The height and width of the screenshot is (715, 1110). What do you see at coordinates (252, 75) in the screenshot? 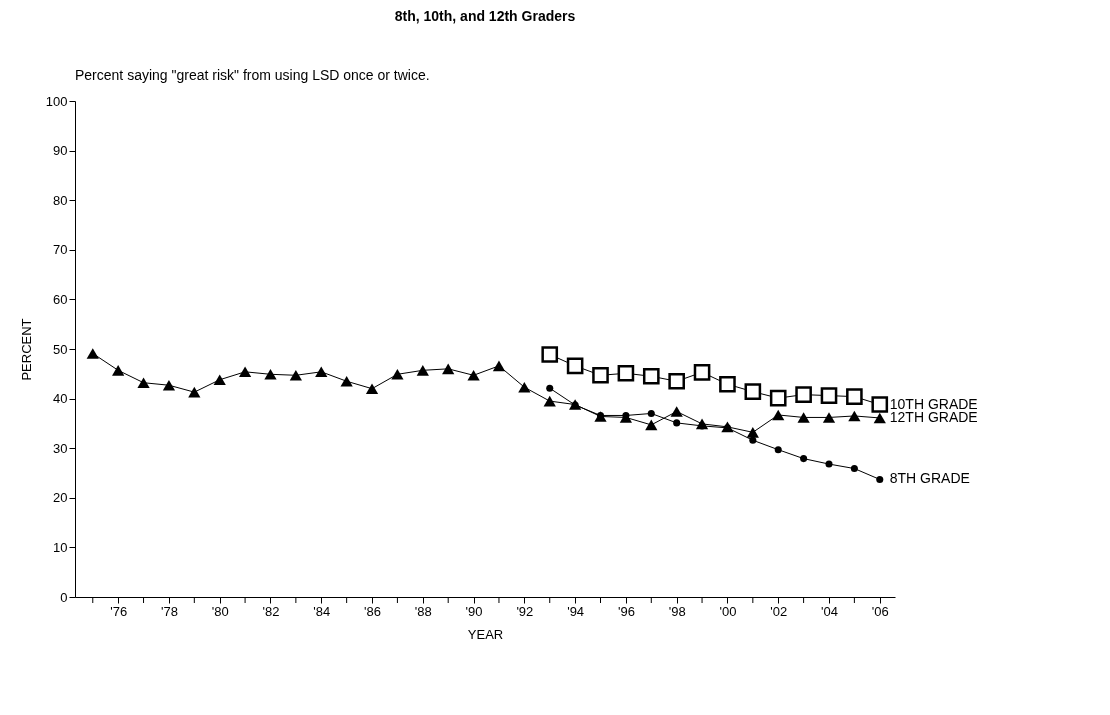
I see `text: Percent saying "great risk" from using LSD once or twice.` at bounding box center [252, 75].